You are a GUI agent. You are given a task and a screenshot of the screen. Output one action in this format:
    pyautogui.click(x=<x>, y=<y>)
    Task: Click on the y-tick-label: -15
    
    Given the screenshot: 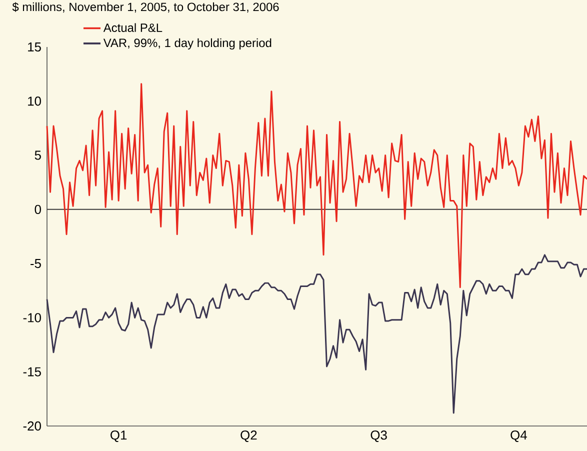 What is the action you would take?
    pyautogui.click(x=32, y=371)
    